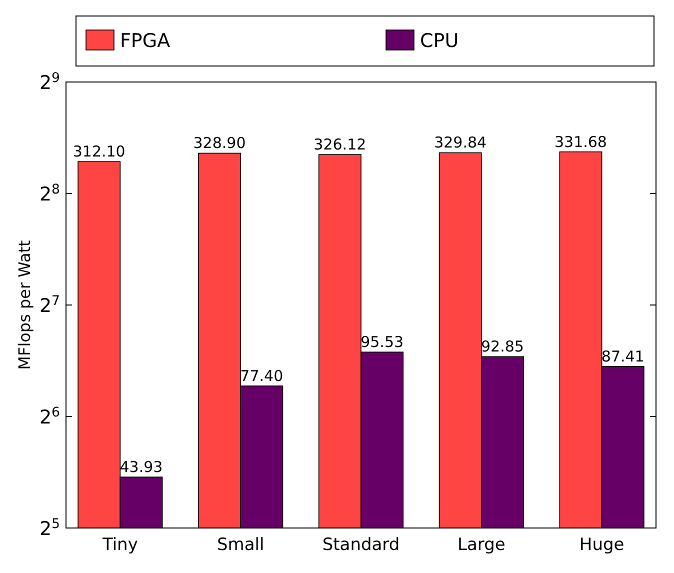  What do you see at coordinates (439, 41) in the screenshot?
I see `legend-label: CPU` at bounding box center [439, 41].